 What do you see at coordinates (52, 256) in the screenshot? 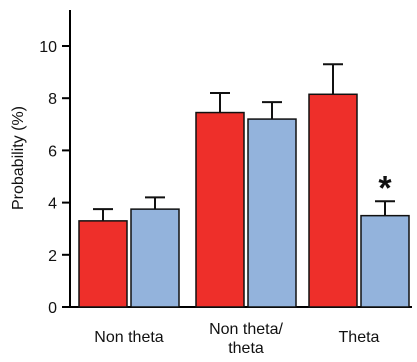
I see `y-tick-label: 2` at bounding box center [52, 256].